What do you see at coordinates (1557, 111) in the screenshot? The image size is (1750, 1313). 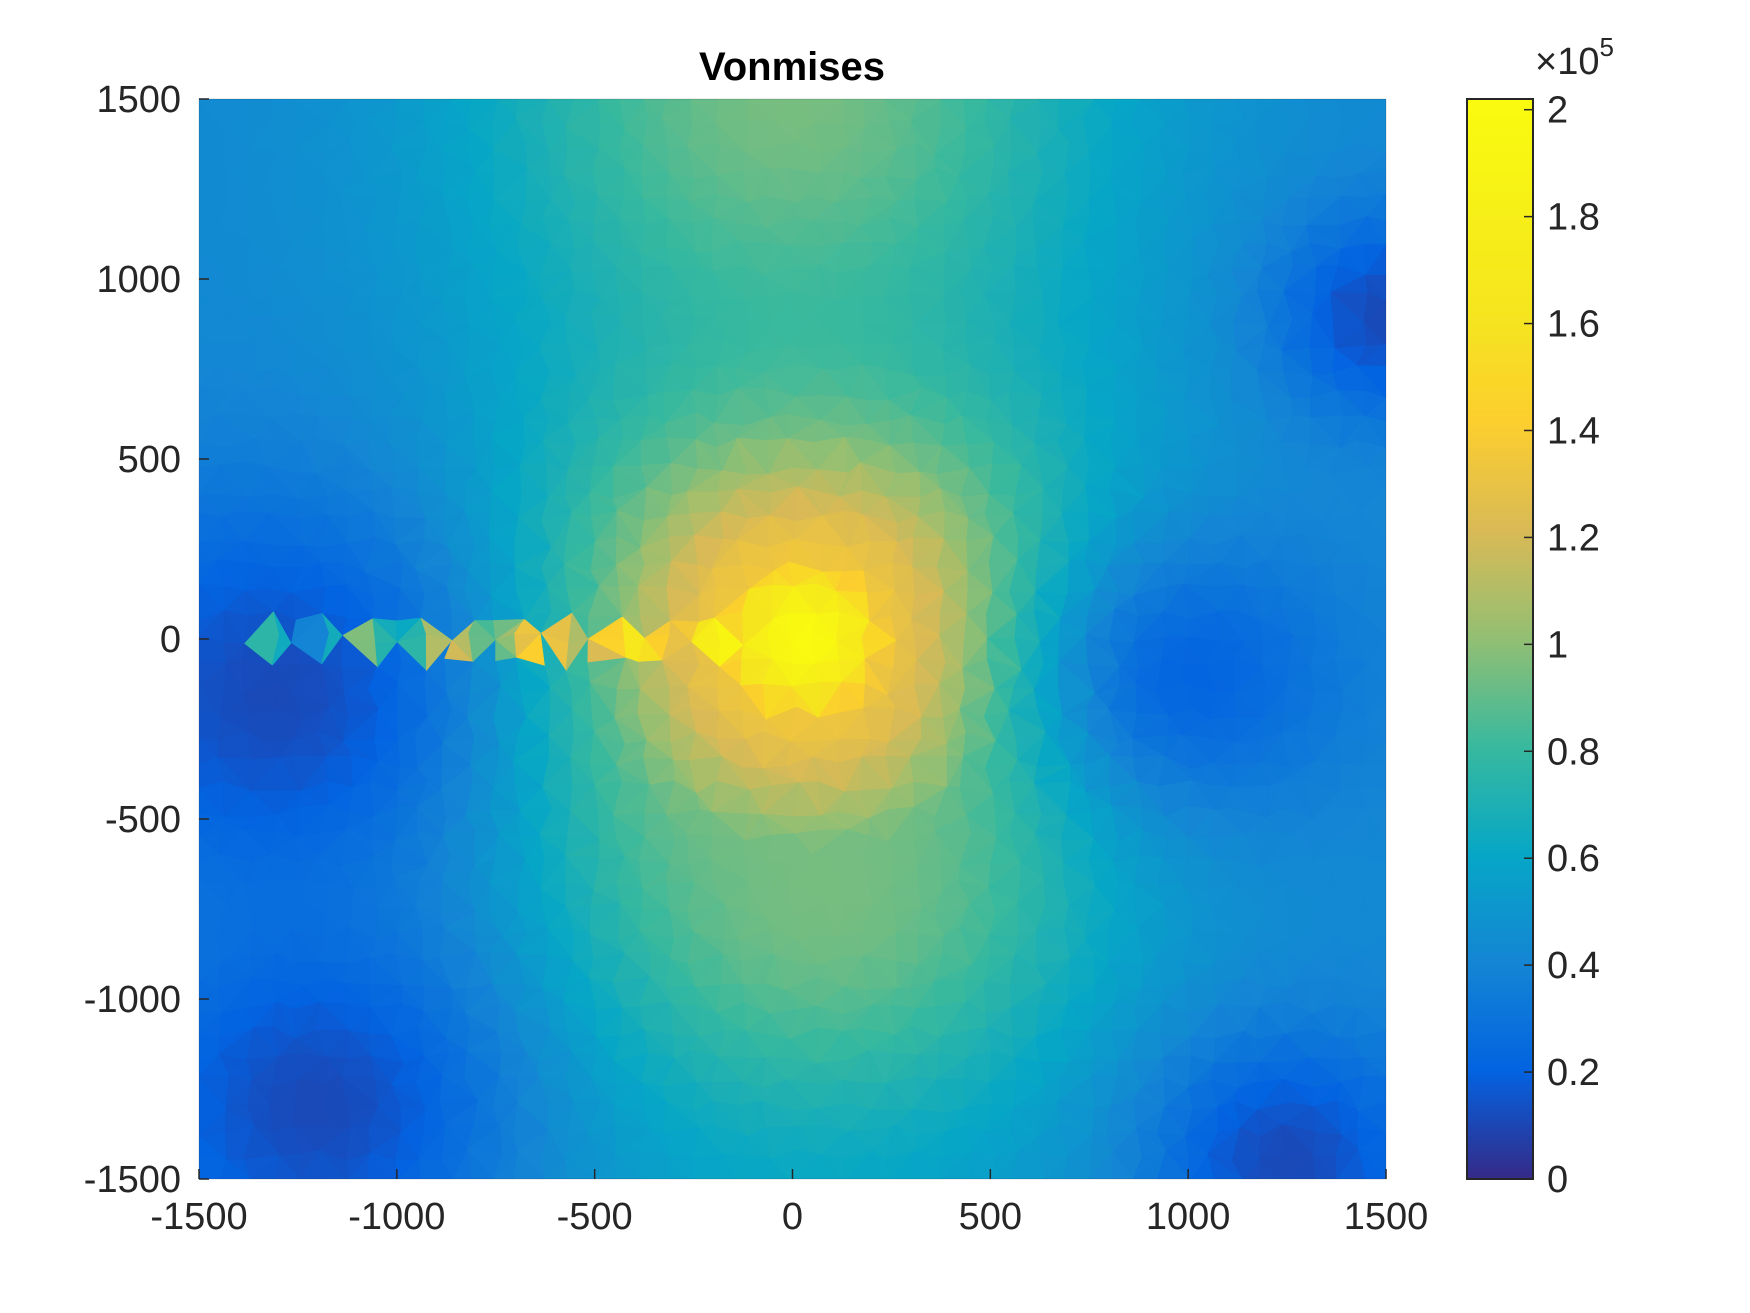 I see `colorbar-tick-label: 2` at bounding box center [1557, 111].